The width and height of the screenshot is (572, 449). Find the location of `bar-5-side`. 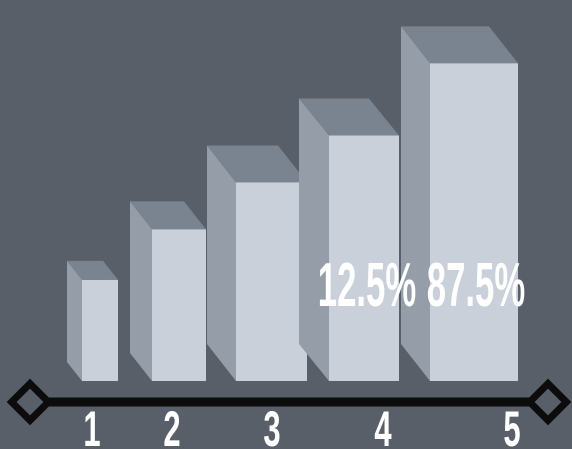

bar-5-side is located at coordinates (415, 203).